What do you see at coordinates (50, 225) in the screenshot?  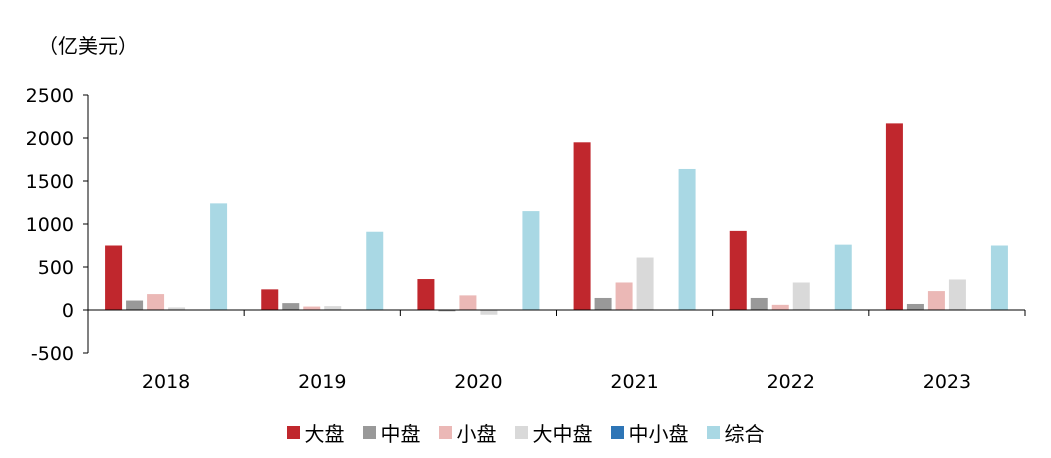 I see `y-tick-label: 1000` at bounding box center [50, 225].